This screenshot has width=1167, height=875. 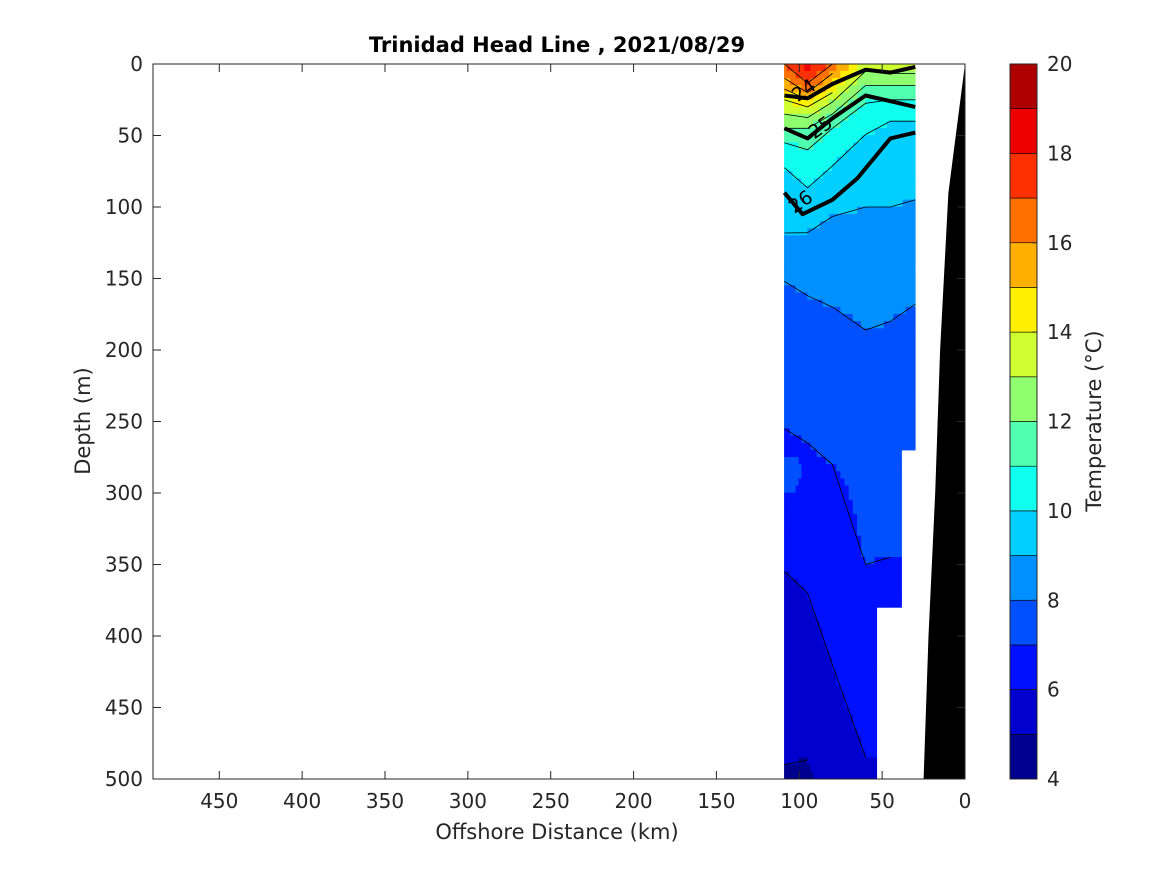 What do you see at coordinates (219, 801) in the screenshot?
I see `x-tick-label: 450` at bounding box center [219, 801].